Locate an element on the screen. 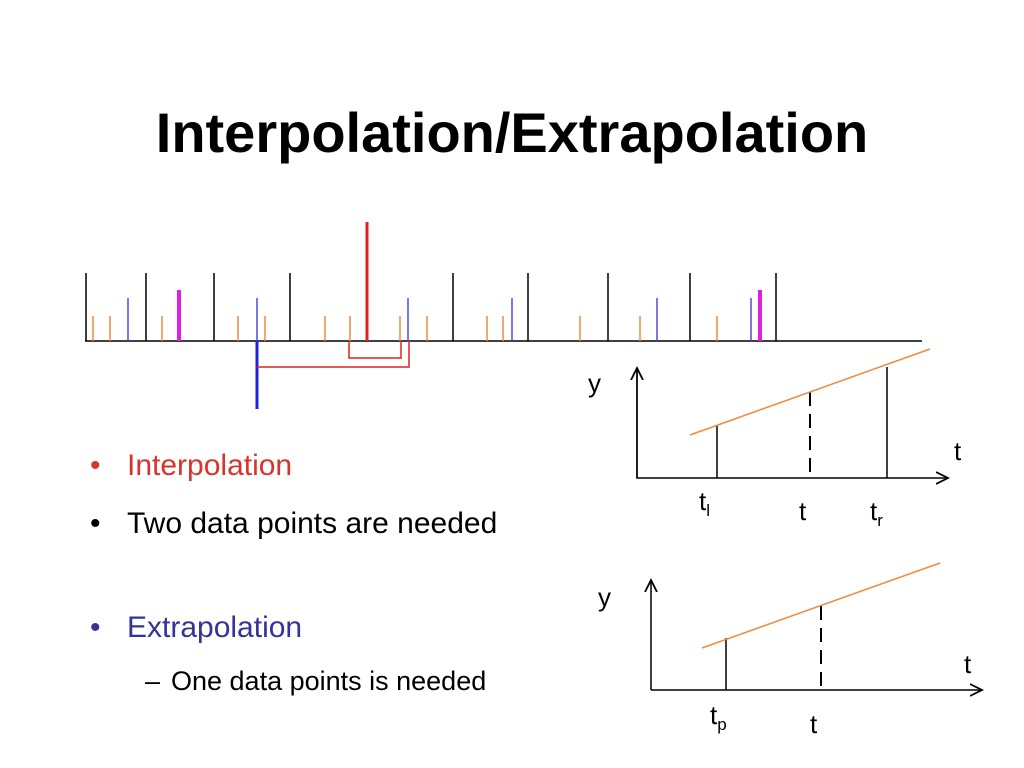  label-sub: p is located at coordinates (722, 724).